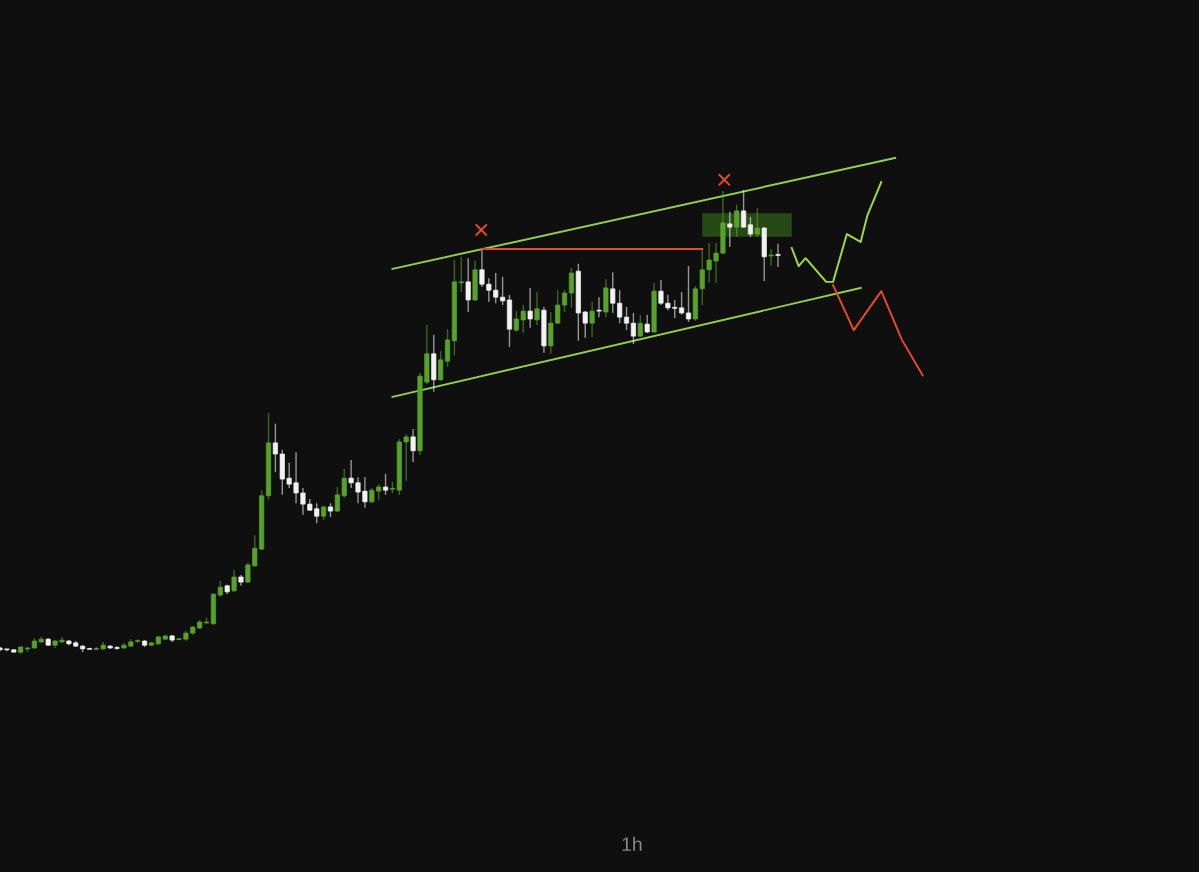  I want to click on text: 1h, so click(632, 843).